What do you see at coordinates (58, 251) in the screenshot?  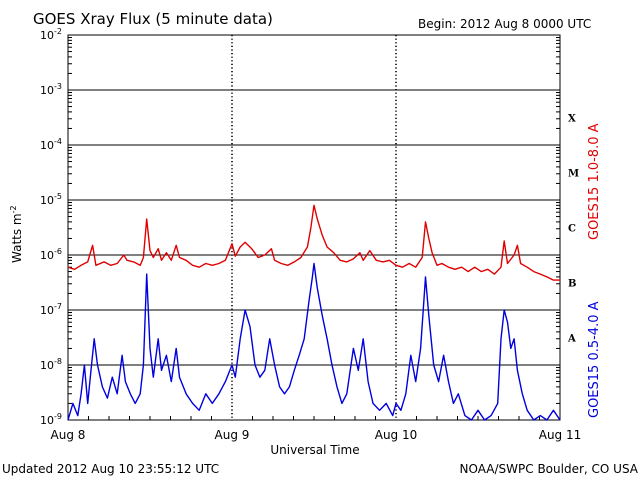 I see `y-tick-exponent: -6` at bounding box center [58, 251].